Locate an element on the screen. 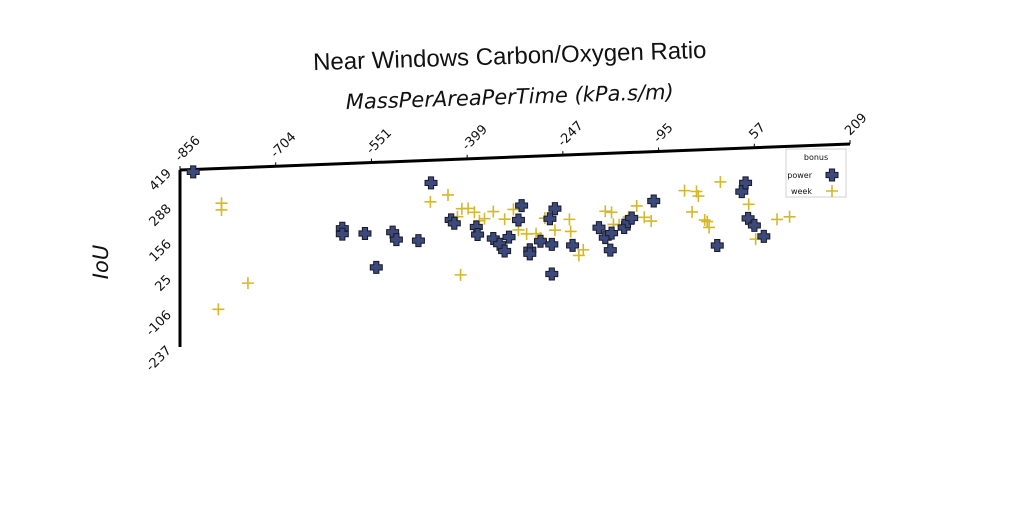 The width and height of the screenshot is (1024, 512). x-tick-label: -704 is located at coordinates (283, 145).